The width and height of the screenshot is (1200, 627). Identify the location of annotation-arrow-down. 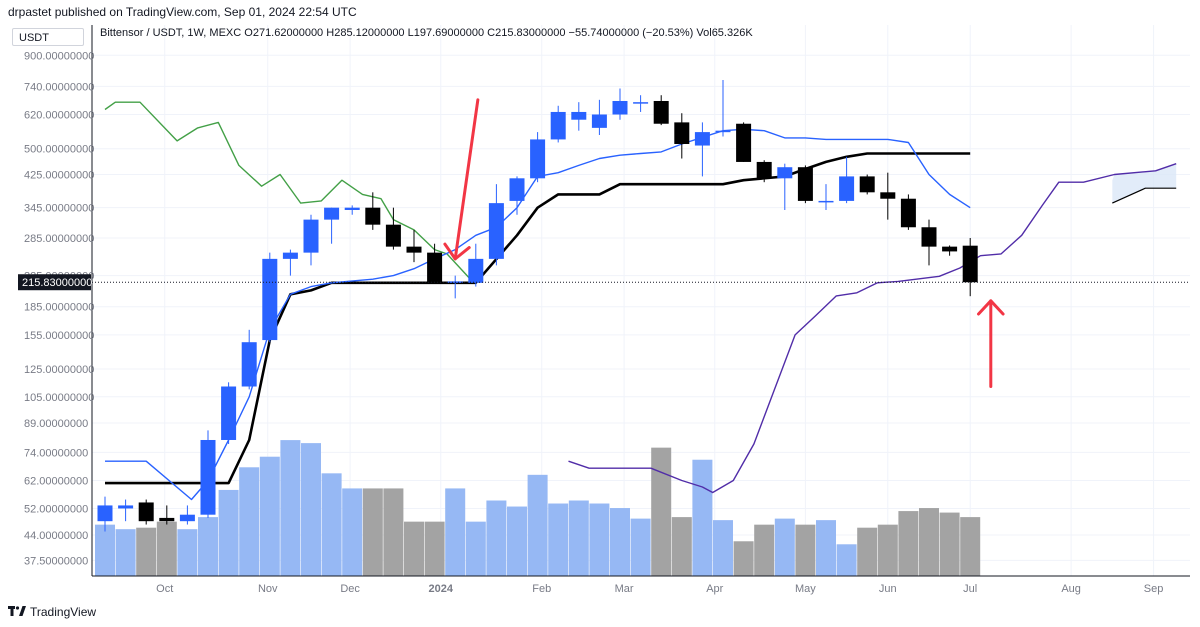
(461, 179).